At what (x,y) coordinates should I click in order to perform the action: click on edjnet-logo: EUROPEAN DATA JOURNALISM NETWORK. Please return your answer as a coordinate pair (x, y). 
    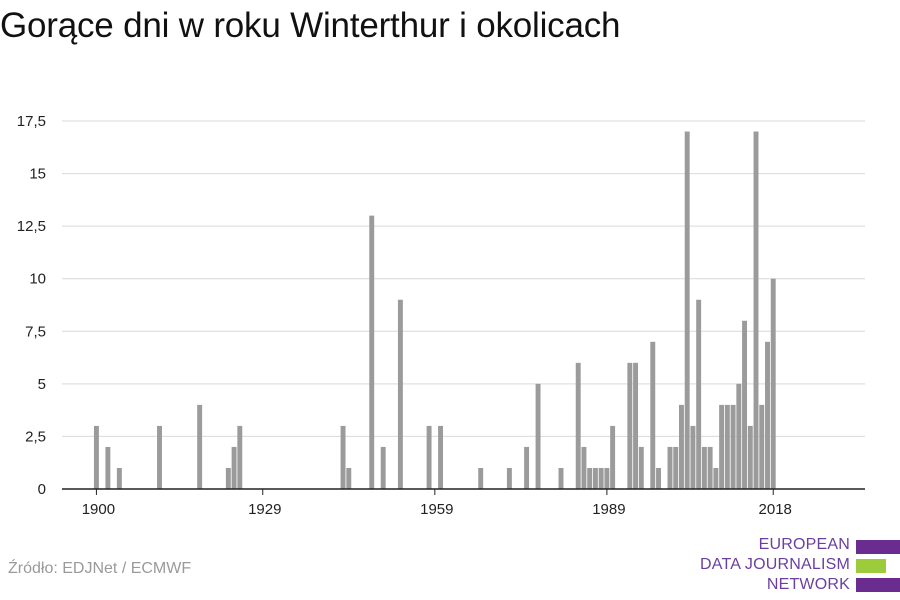
    Looking at the image, I should click on (800, 565).